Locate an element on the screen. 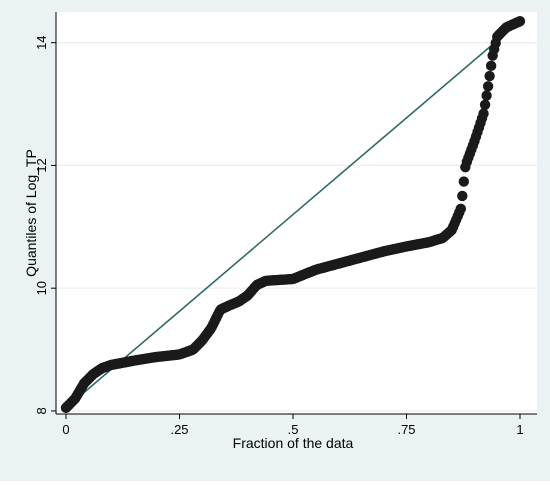 The image size is (550, 486). y-tick-label: 8 is located at coordinates (41, 410).